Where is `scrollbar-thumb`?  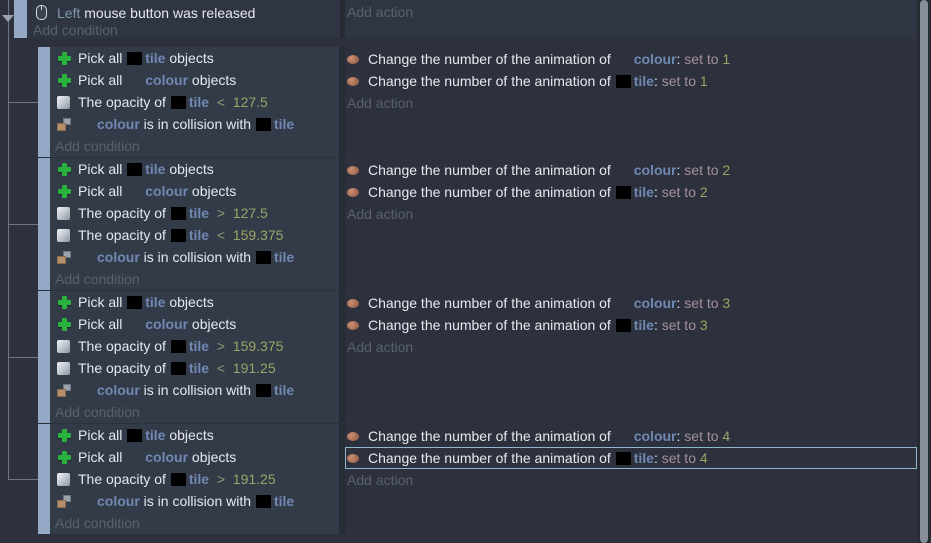 scrollbar-thumb is located at coordinates (924, 271).